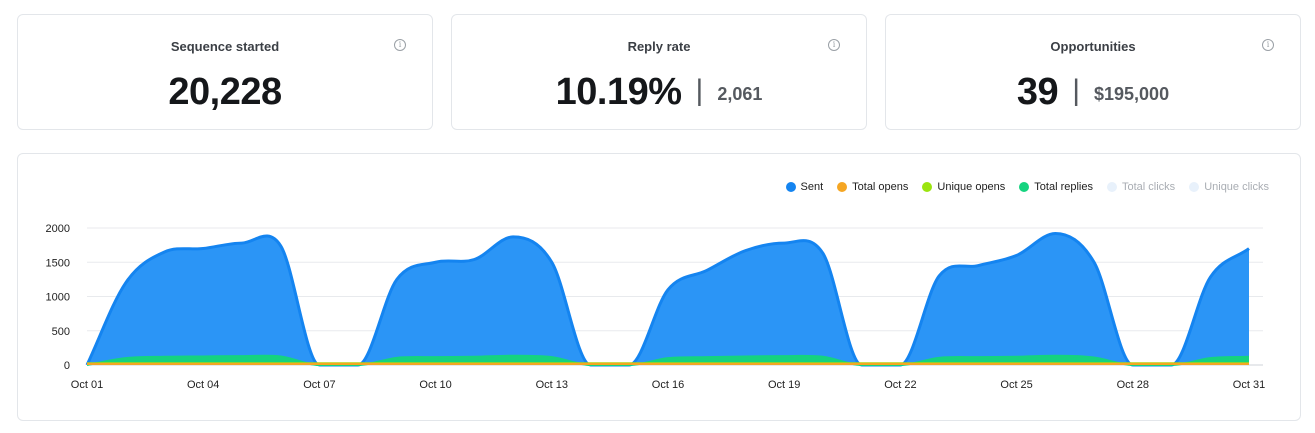 Image resolution: width=1315 pixels, height=433 pixels. Describe the element at coordinates (1236, 187) in the screenshot. I see `legend-label: Unique clicks` at that location.